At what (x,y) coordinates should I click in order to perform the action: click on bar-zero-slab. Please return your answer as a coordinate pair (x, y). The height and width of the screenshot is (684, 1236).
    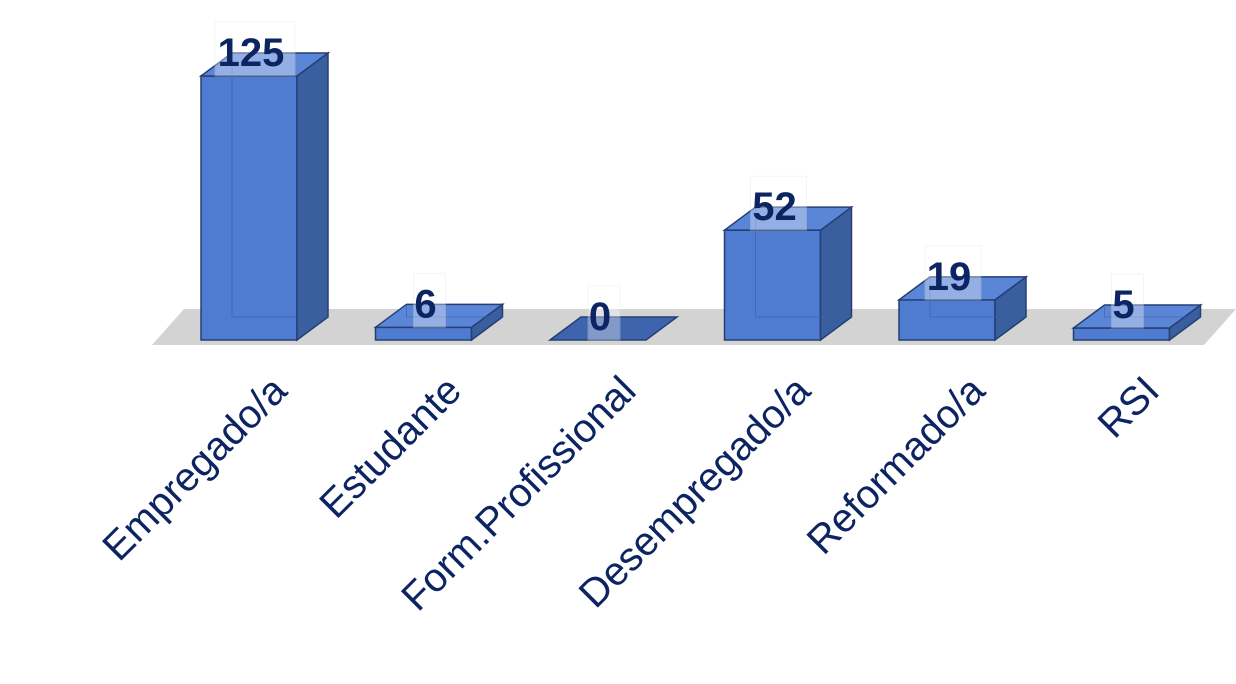
    Looking at the image, I should click on (613, 328).